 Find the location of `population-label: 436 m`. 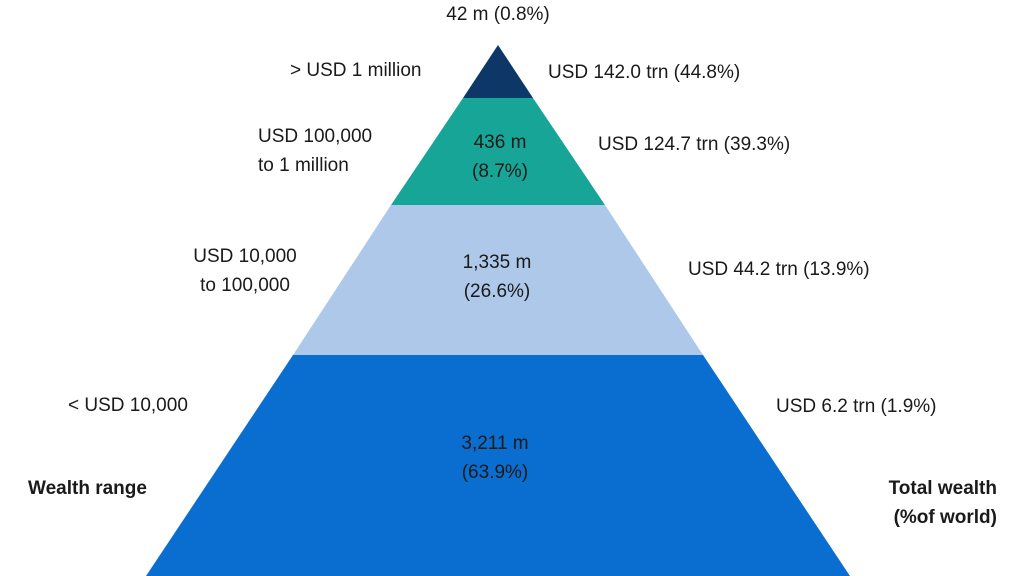

population-label: 436 m is located at coordinates (500, 142).